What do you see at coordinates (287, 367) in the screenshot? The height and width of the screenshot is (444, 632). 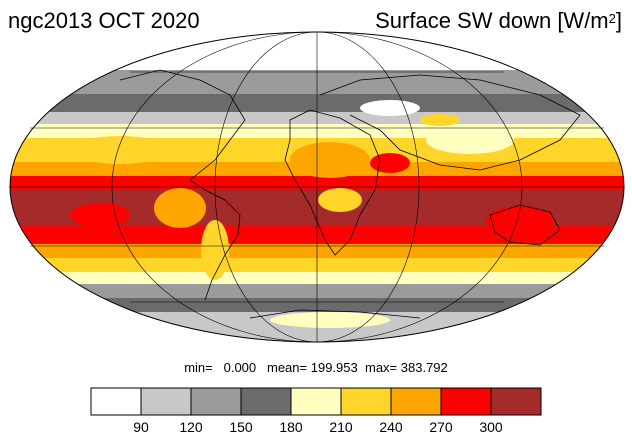 I see `mean-label: mean=` at bounding box center [287, 367].